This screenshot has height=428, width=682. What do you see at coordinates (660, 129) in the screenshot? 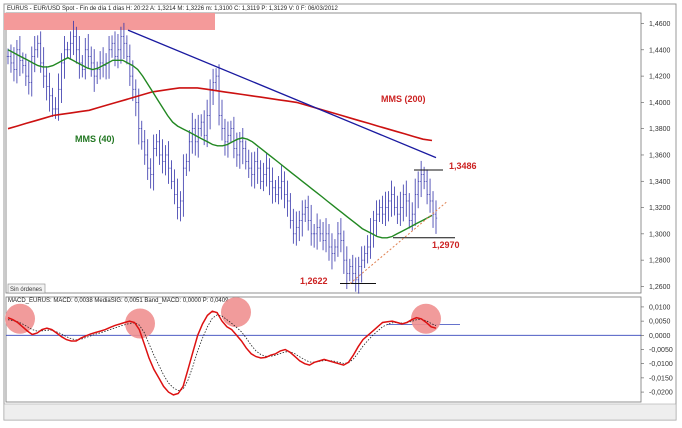
I see `price-ytick-label: 1,3800` at bounding box center [660, 129].